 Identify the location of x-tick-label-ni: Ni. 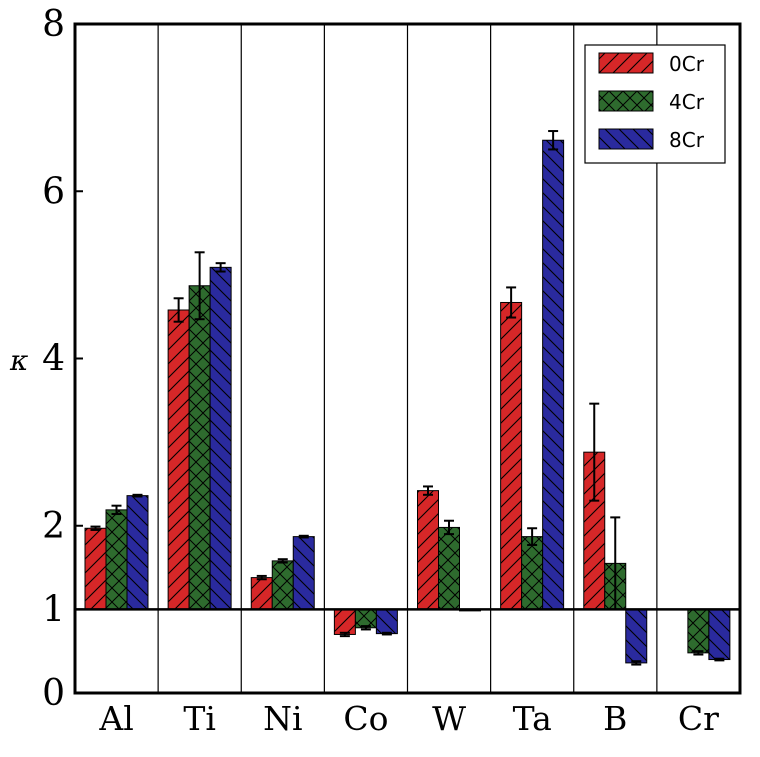
(282, 718).